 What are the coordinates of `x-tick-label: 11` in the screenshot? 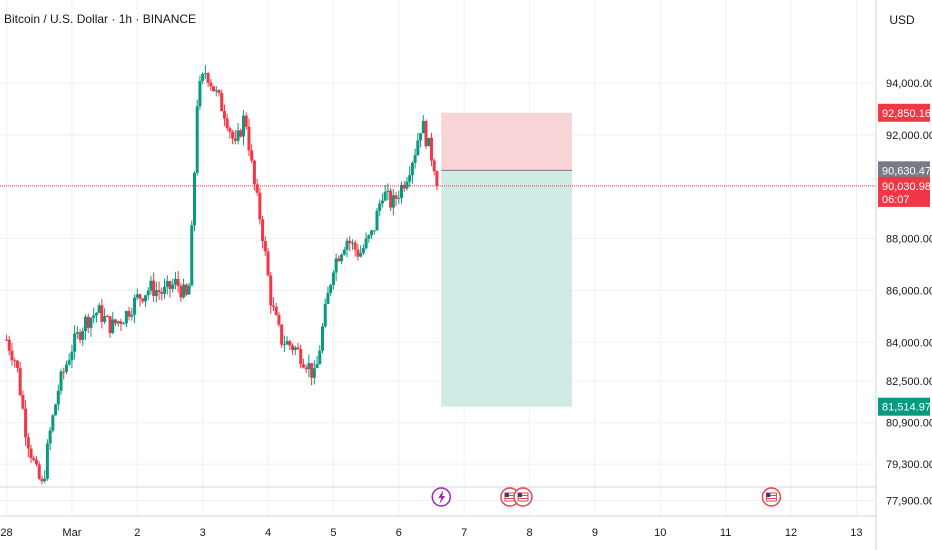 It's located at (725, 533).